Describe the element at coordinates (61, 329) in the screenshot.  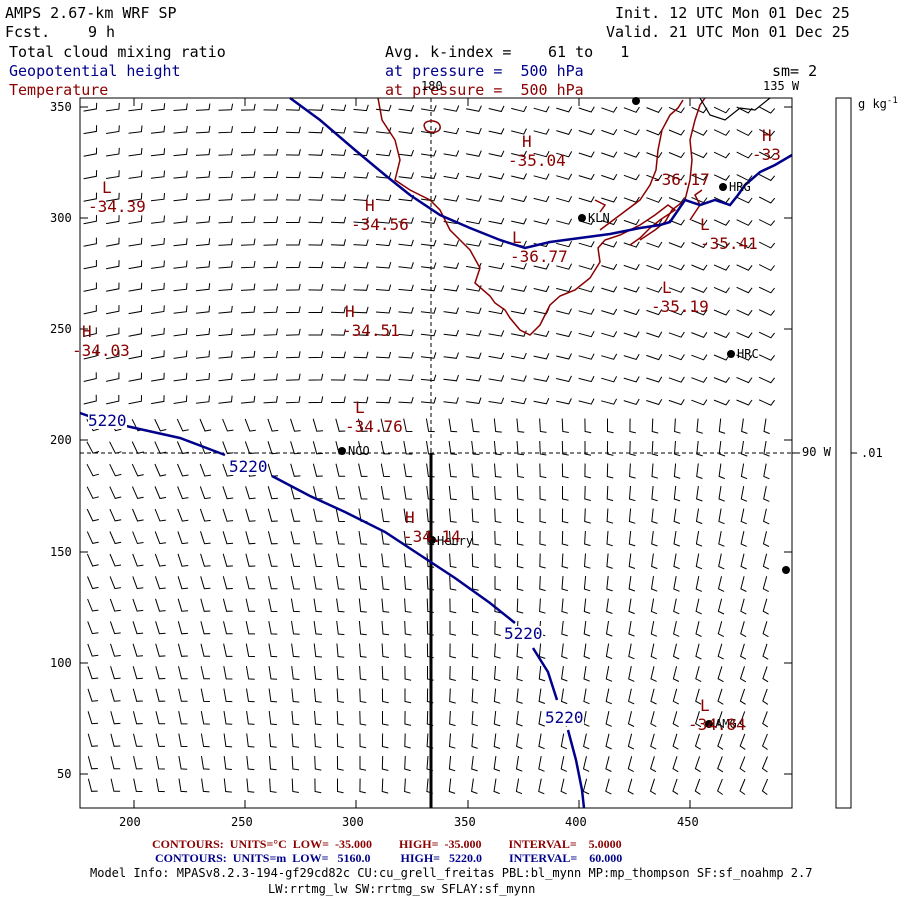
I see `y-tick-label: 250` at that location.